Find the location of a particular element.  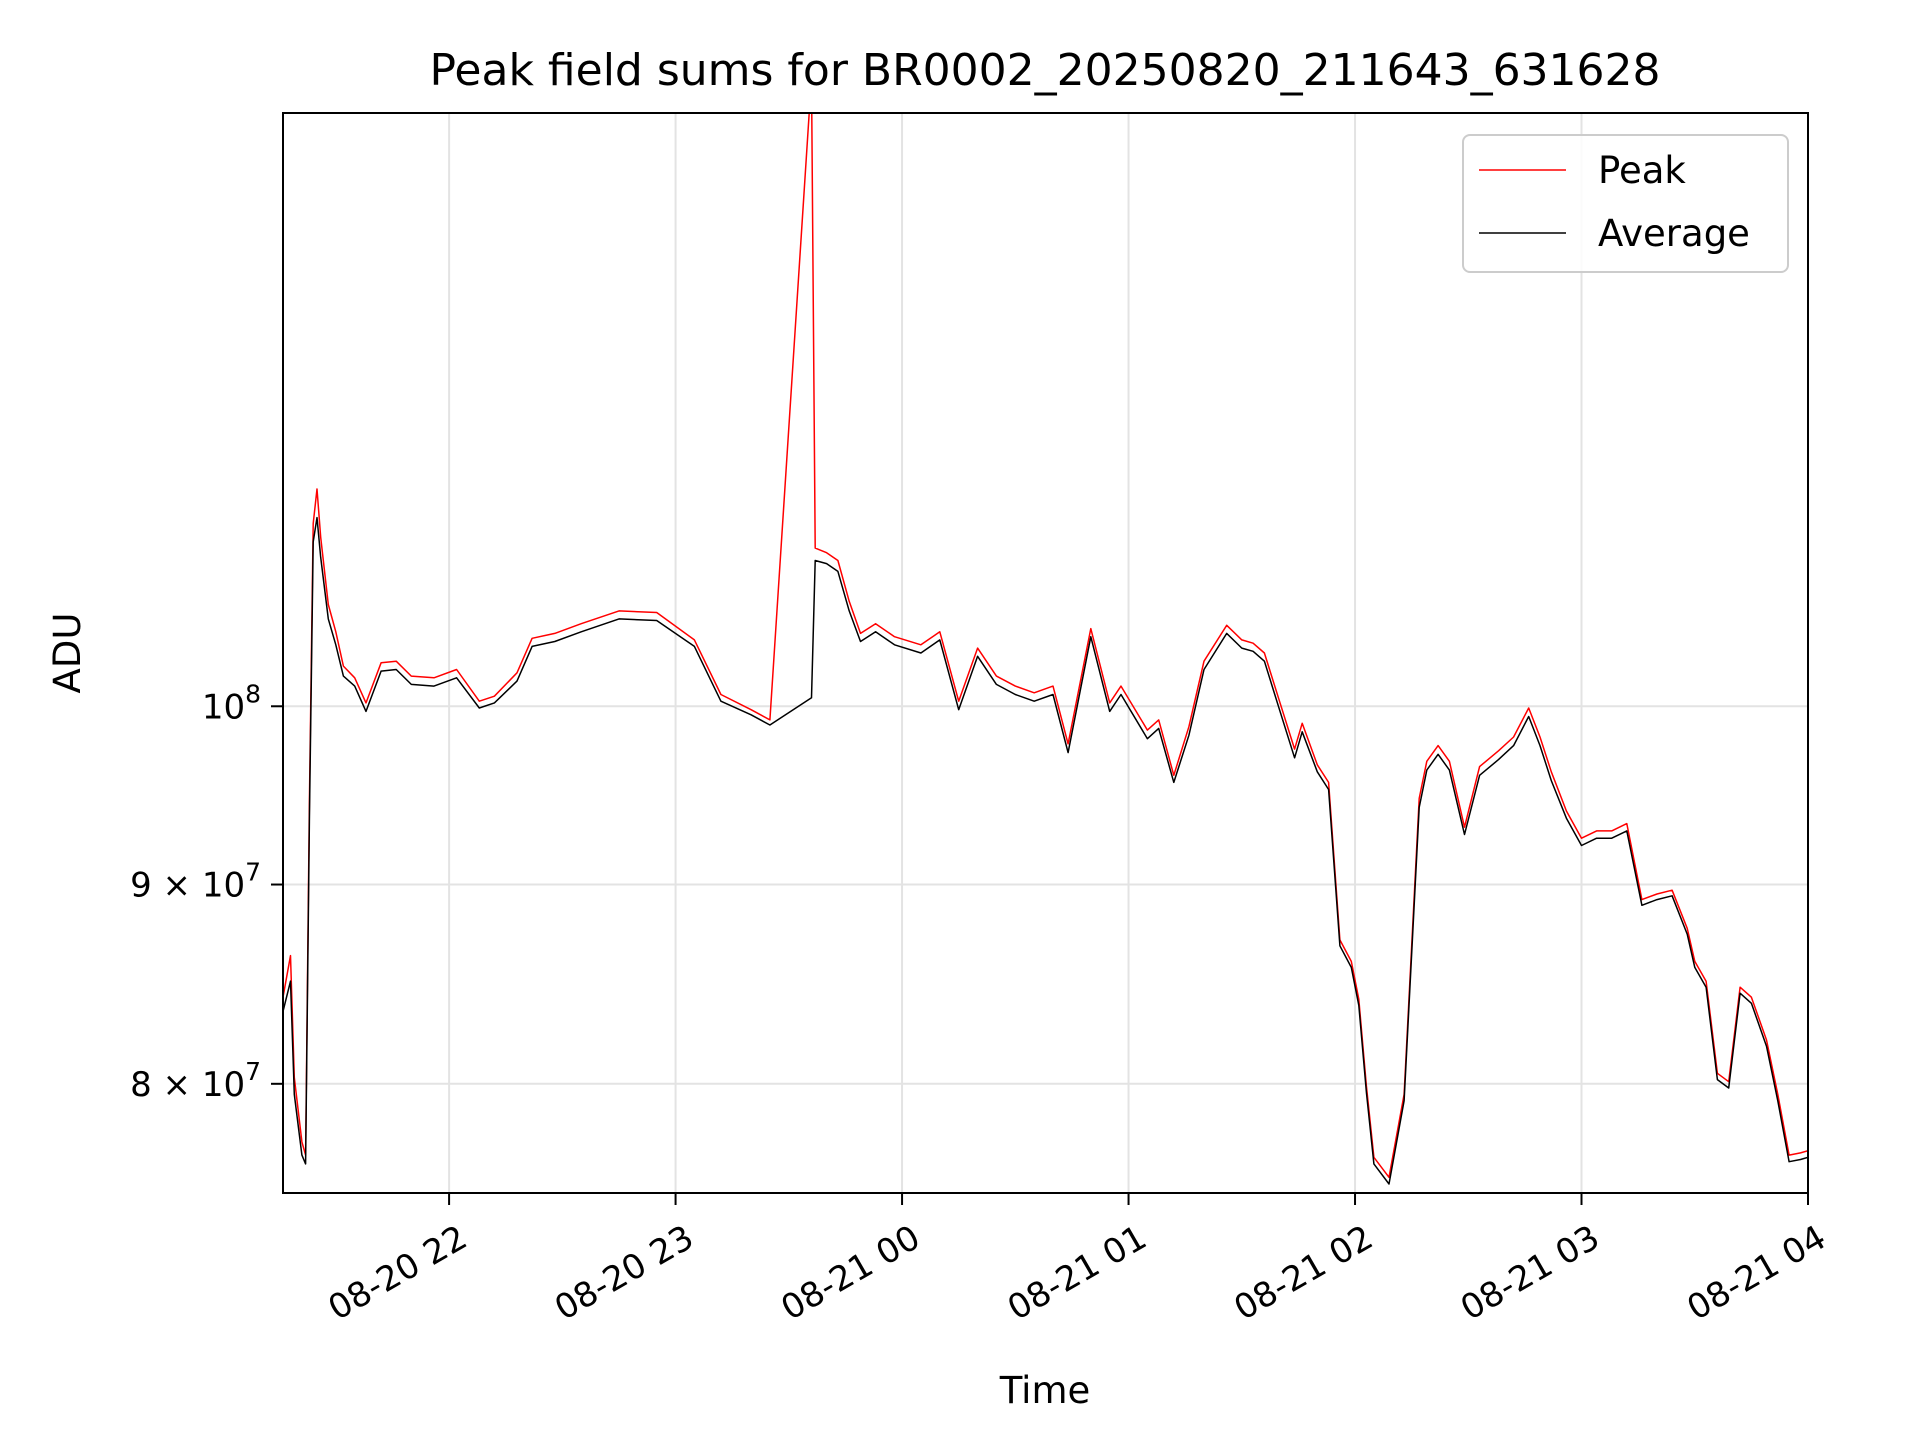

legend-label-average: Average is located at coordinates (1674, 233).